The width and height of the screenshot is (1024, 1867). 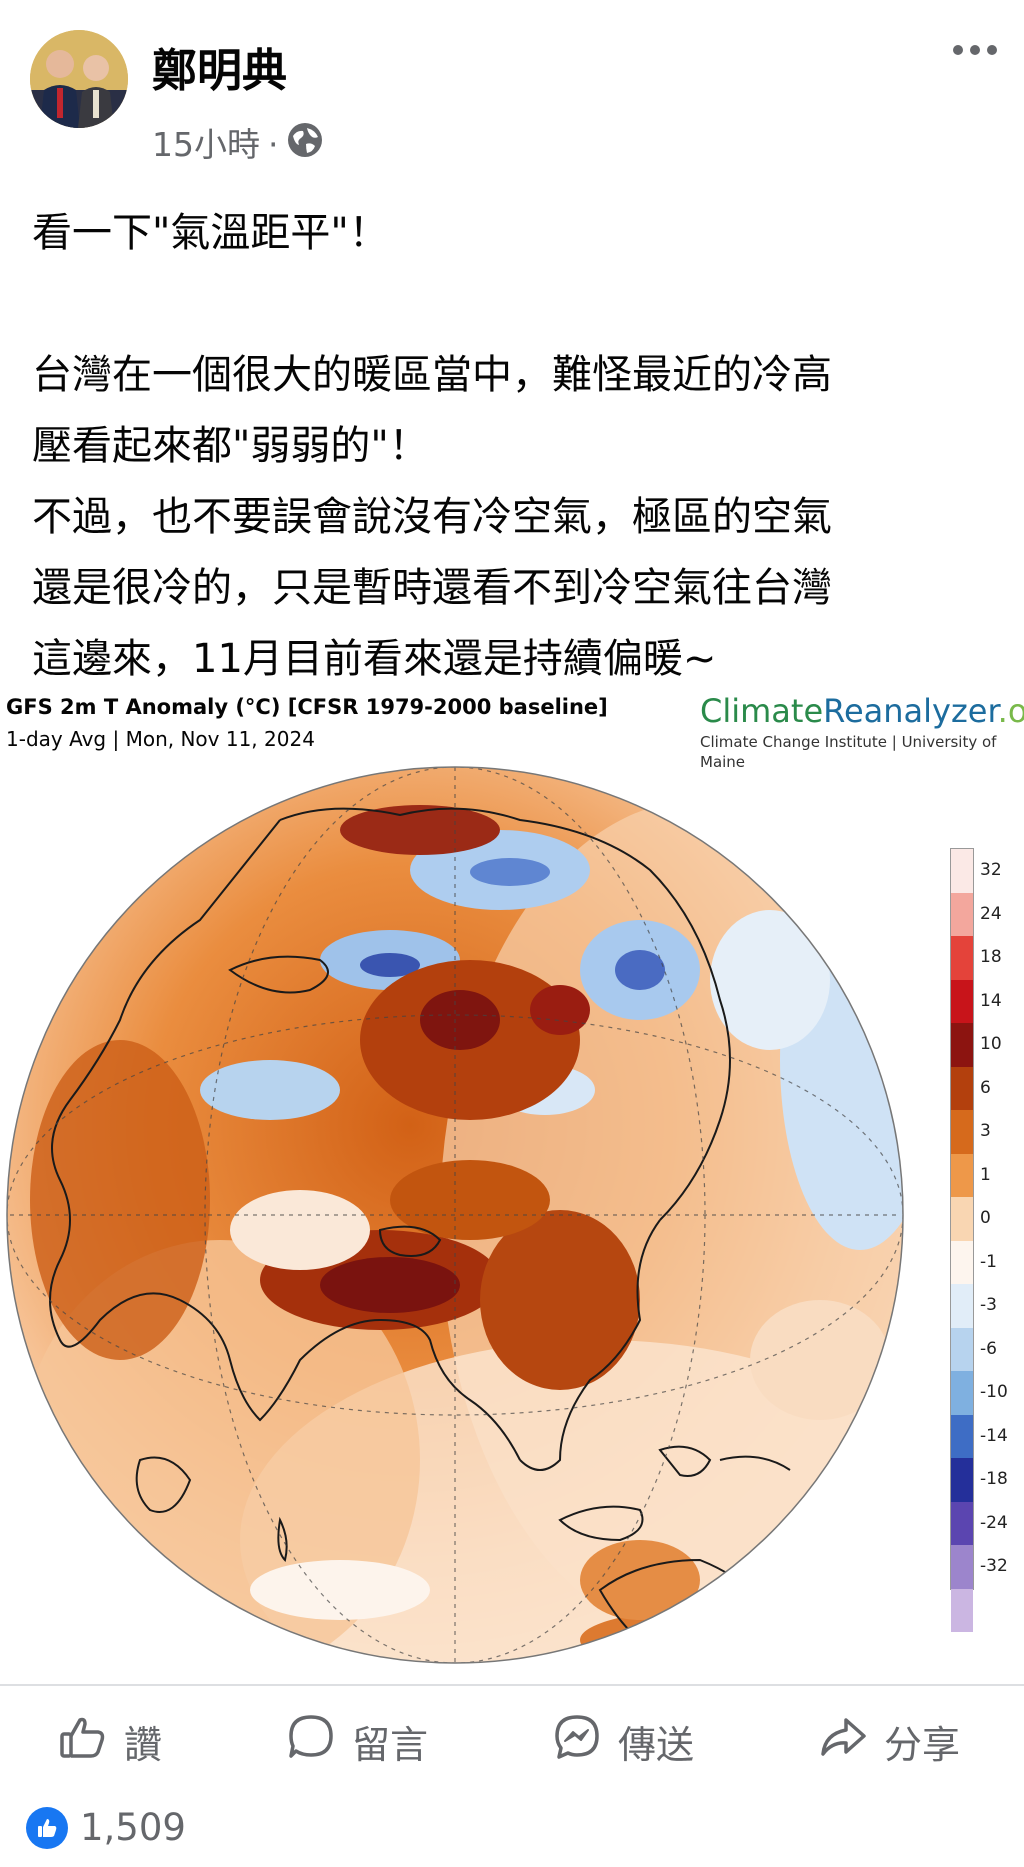 I want to click on post-actions: 讚 留言 傳送 分享, so click(x=512, y=1741).